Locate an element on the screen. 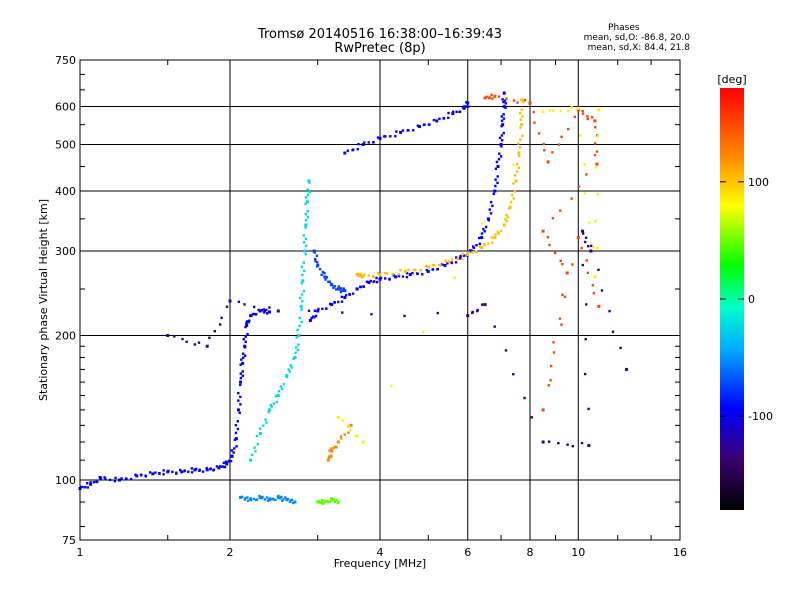 This screenshot has width=800, height=600. x-tick-label: 16 is located at coordinates (680, 552).